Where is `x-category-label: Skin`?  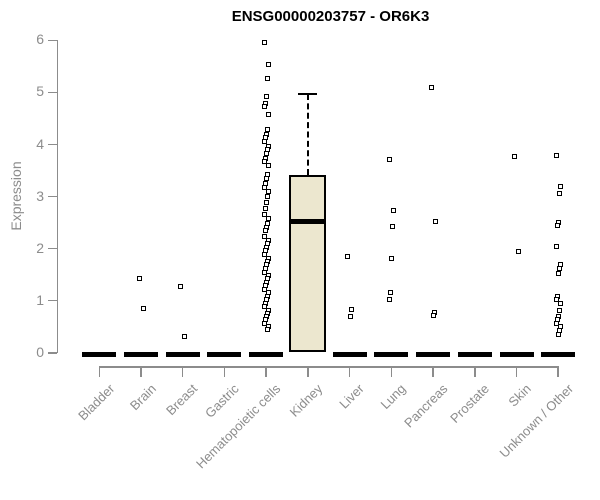
x-category-label: Skin is located at coordinates (520, 395).